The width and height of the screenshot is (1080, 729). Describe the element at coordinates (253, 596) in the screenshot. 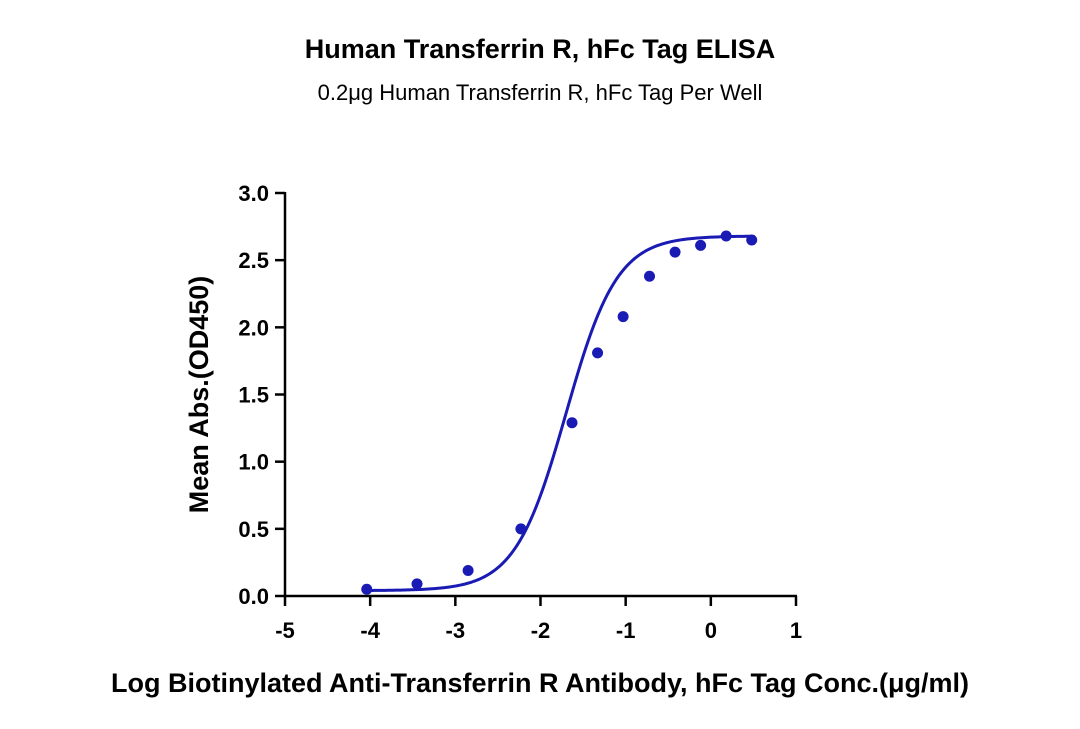

I see `y-tick-label: 0.0` at that location.